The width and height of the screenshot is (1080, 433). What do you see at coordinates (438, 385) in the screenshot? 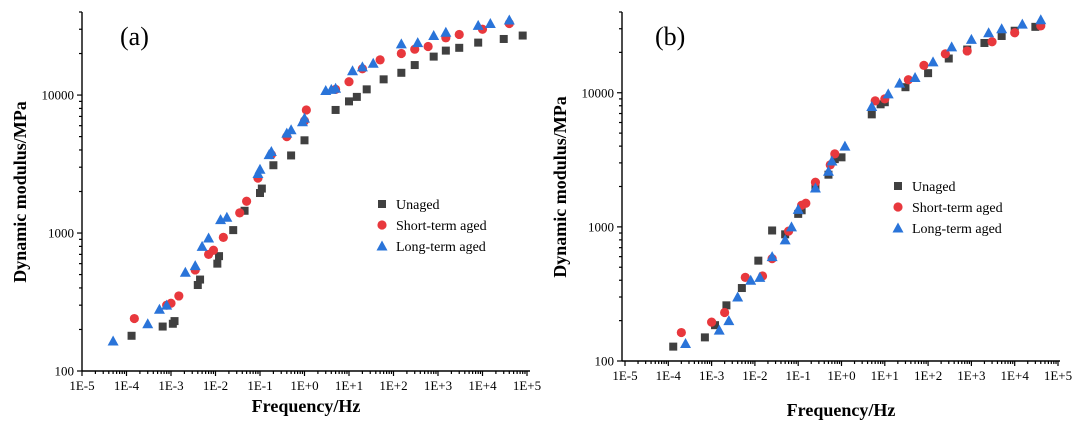
I see `panel-a-x-tick-label: 1E+3` at bounding box center [438, 385].